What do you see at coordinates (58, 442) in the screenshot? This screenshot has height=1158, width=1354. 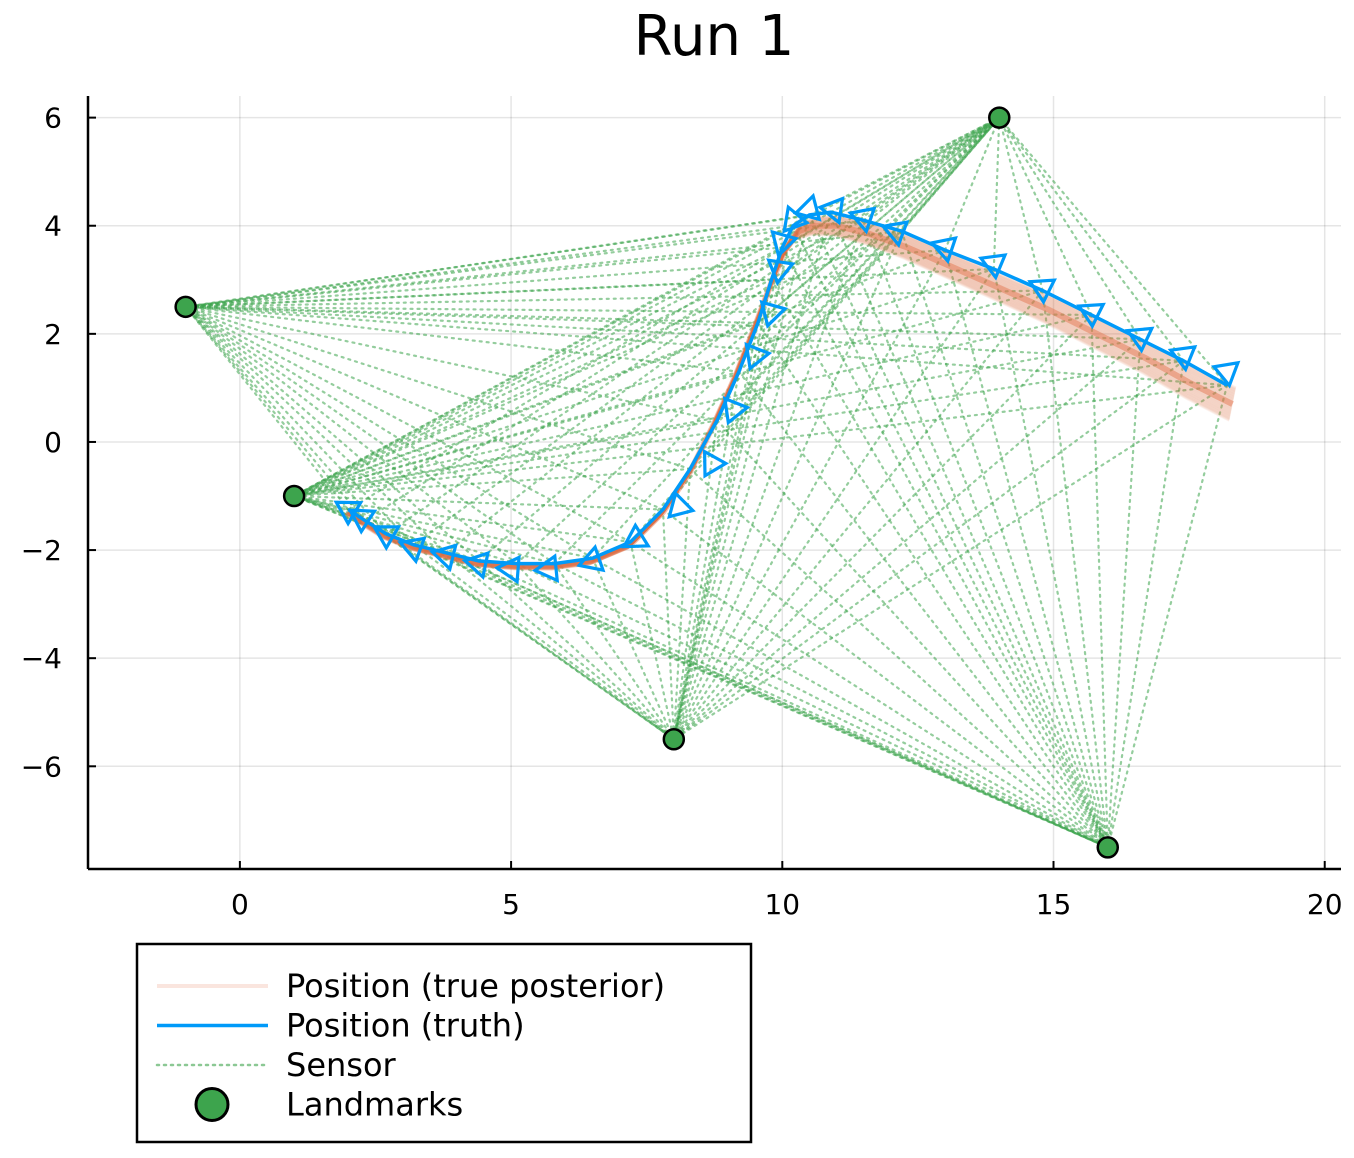 I see `y-tick-labels: −6 −4 −2 0 2 4 6` at bounding box center [58, 442].